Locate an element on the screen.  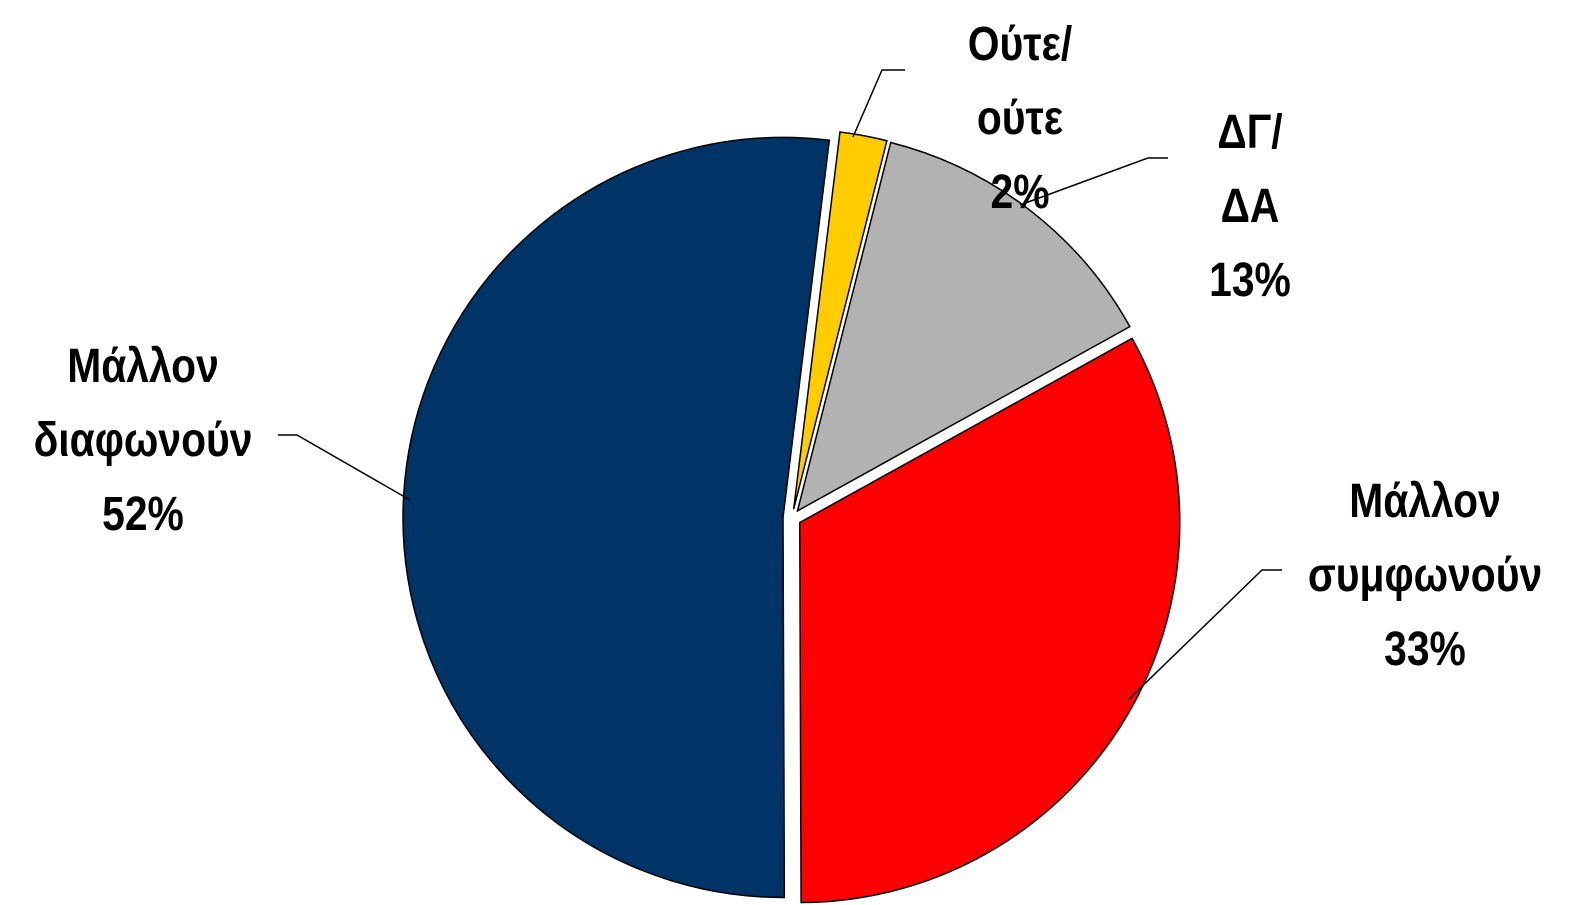
value-label: 2% is located at coordinates (1020, 192).